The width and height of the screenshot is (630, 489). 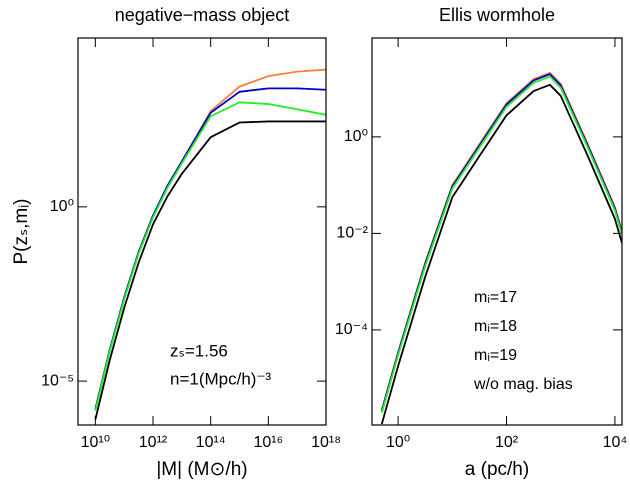 What do you see at coordinates (220, 378) in the screenshot?
I see `annotation: n=1(Mpc/h)⁻³` at bounding box center [220, 378].